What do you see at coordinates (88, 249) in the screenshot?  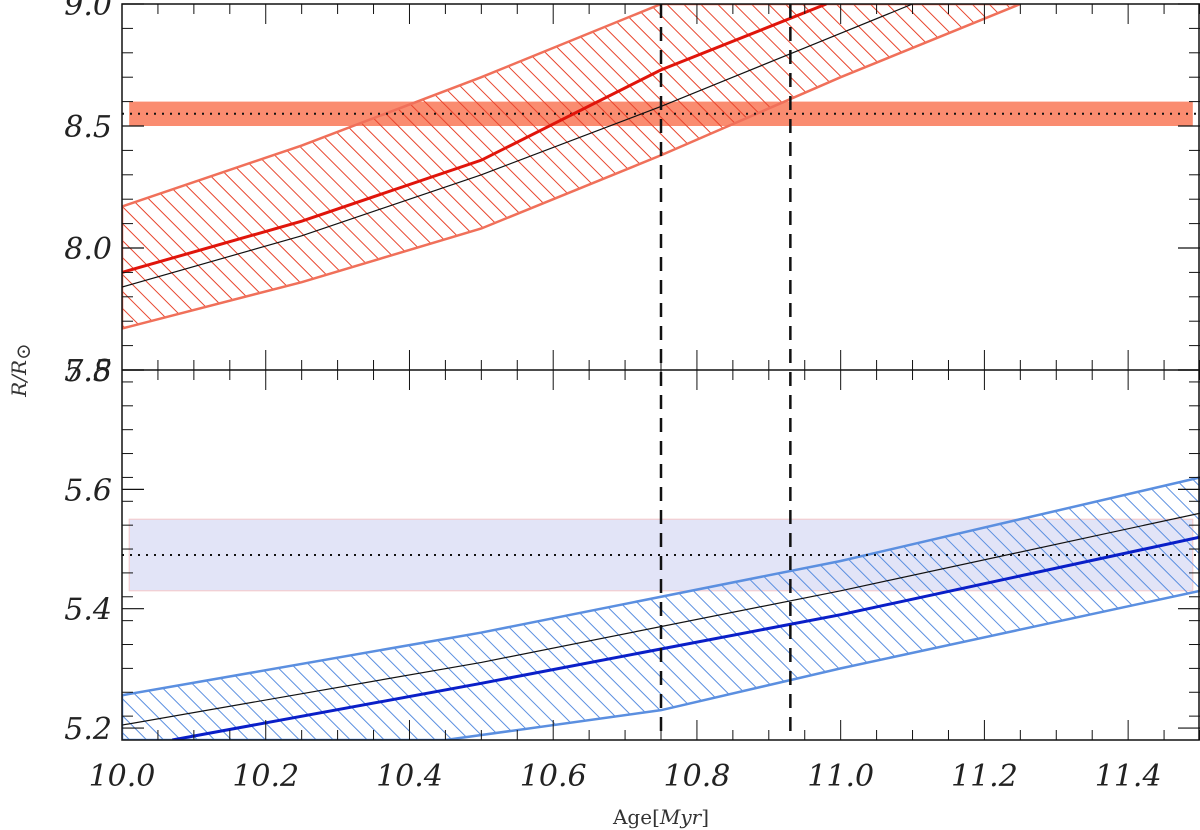 I see `y-tick-label: 8.0` at bounding box center [88, 249].